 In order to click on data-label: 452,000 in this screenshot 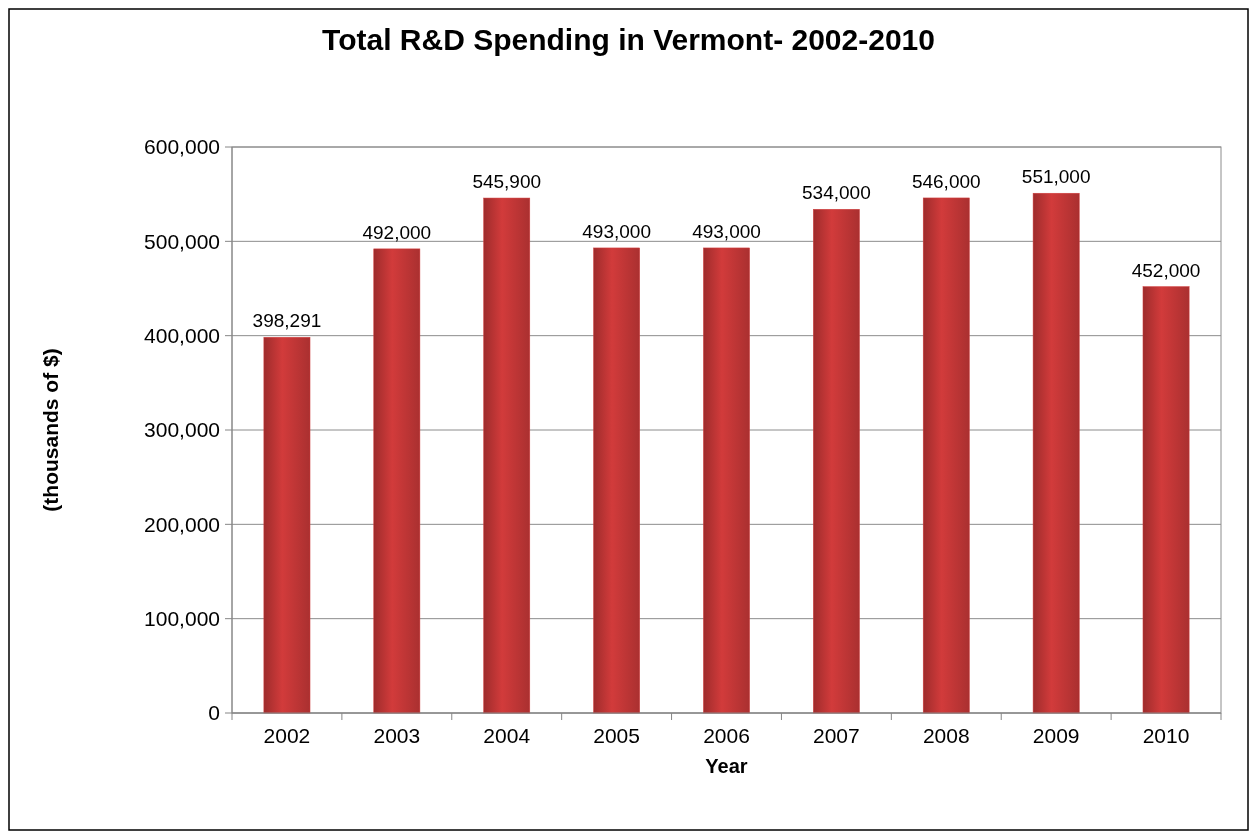, I will do `click(1166, 270)`.